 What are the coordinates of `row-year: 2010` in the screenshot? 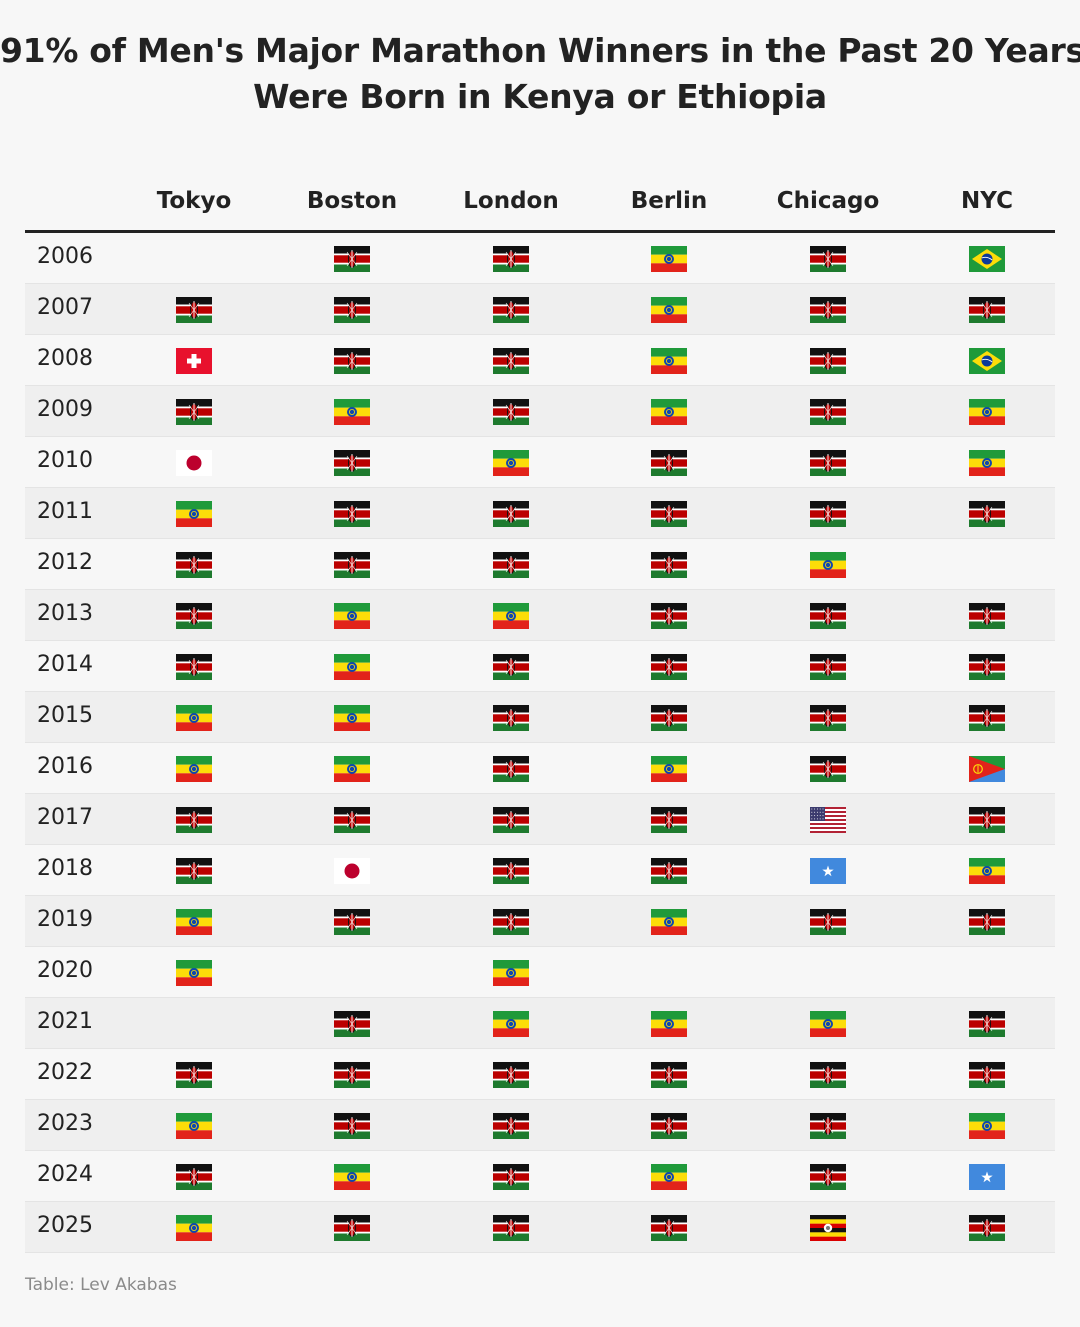 It's located at (65, 460).